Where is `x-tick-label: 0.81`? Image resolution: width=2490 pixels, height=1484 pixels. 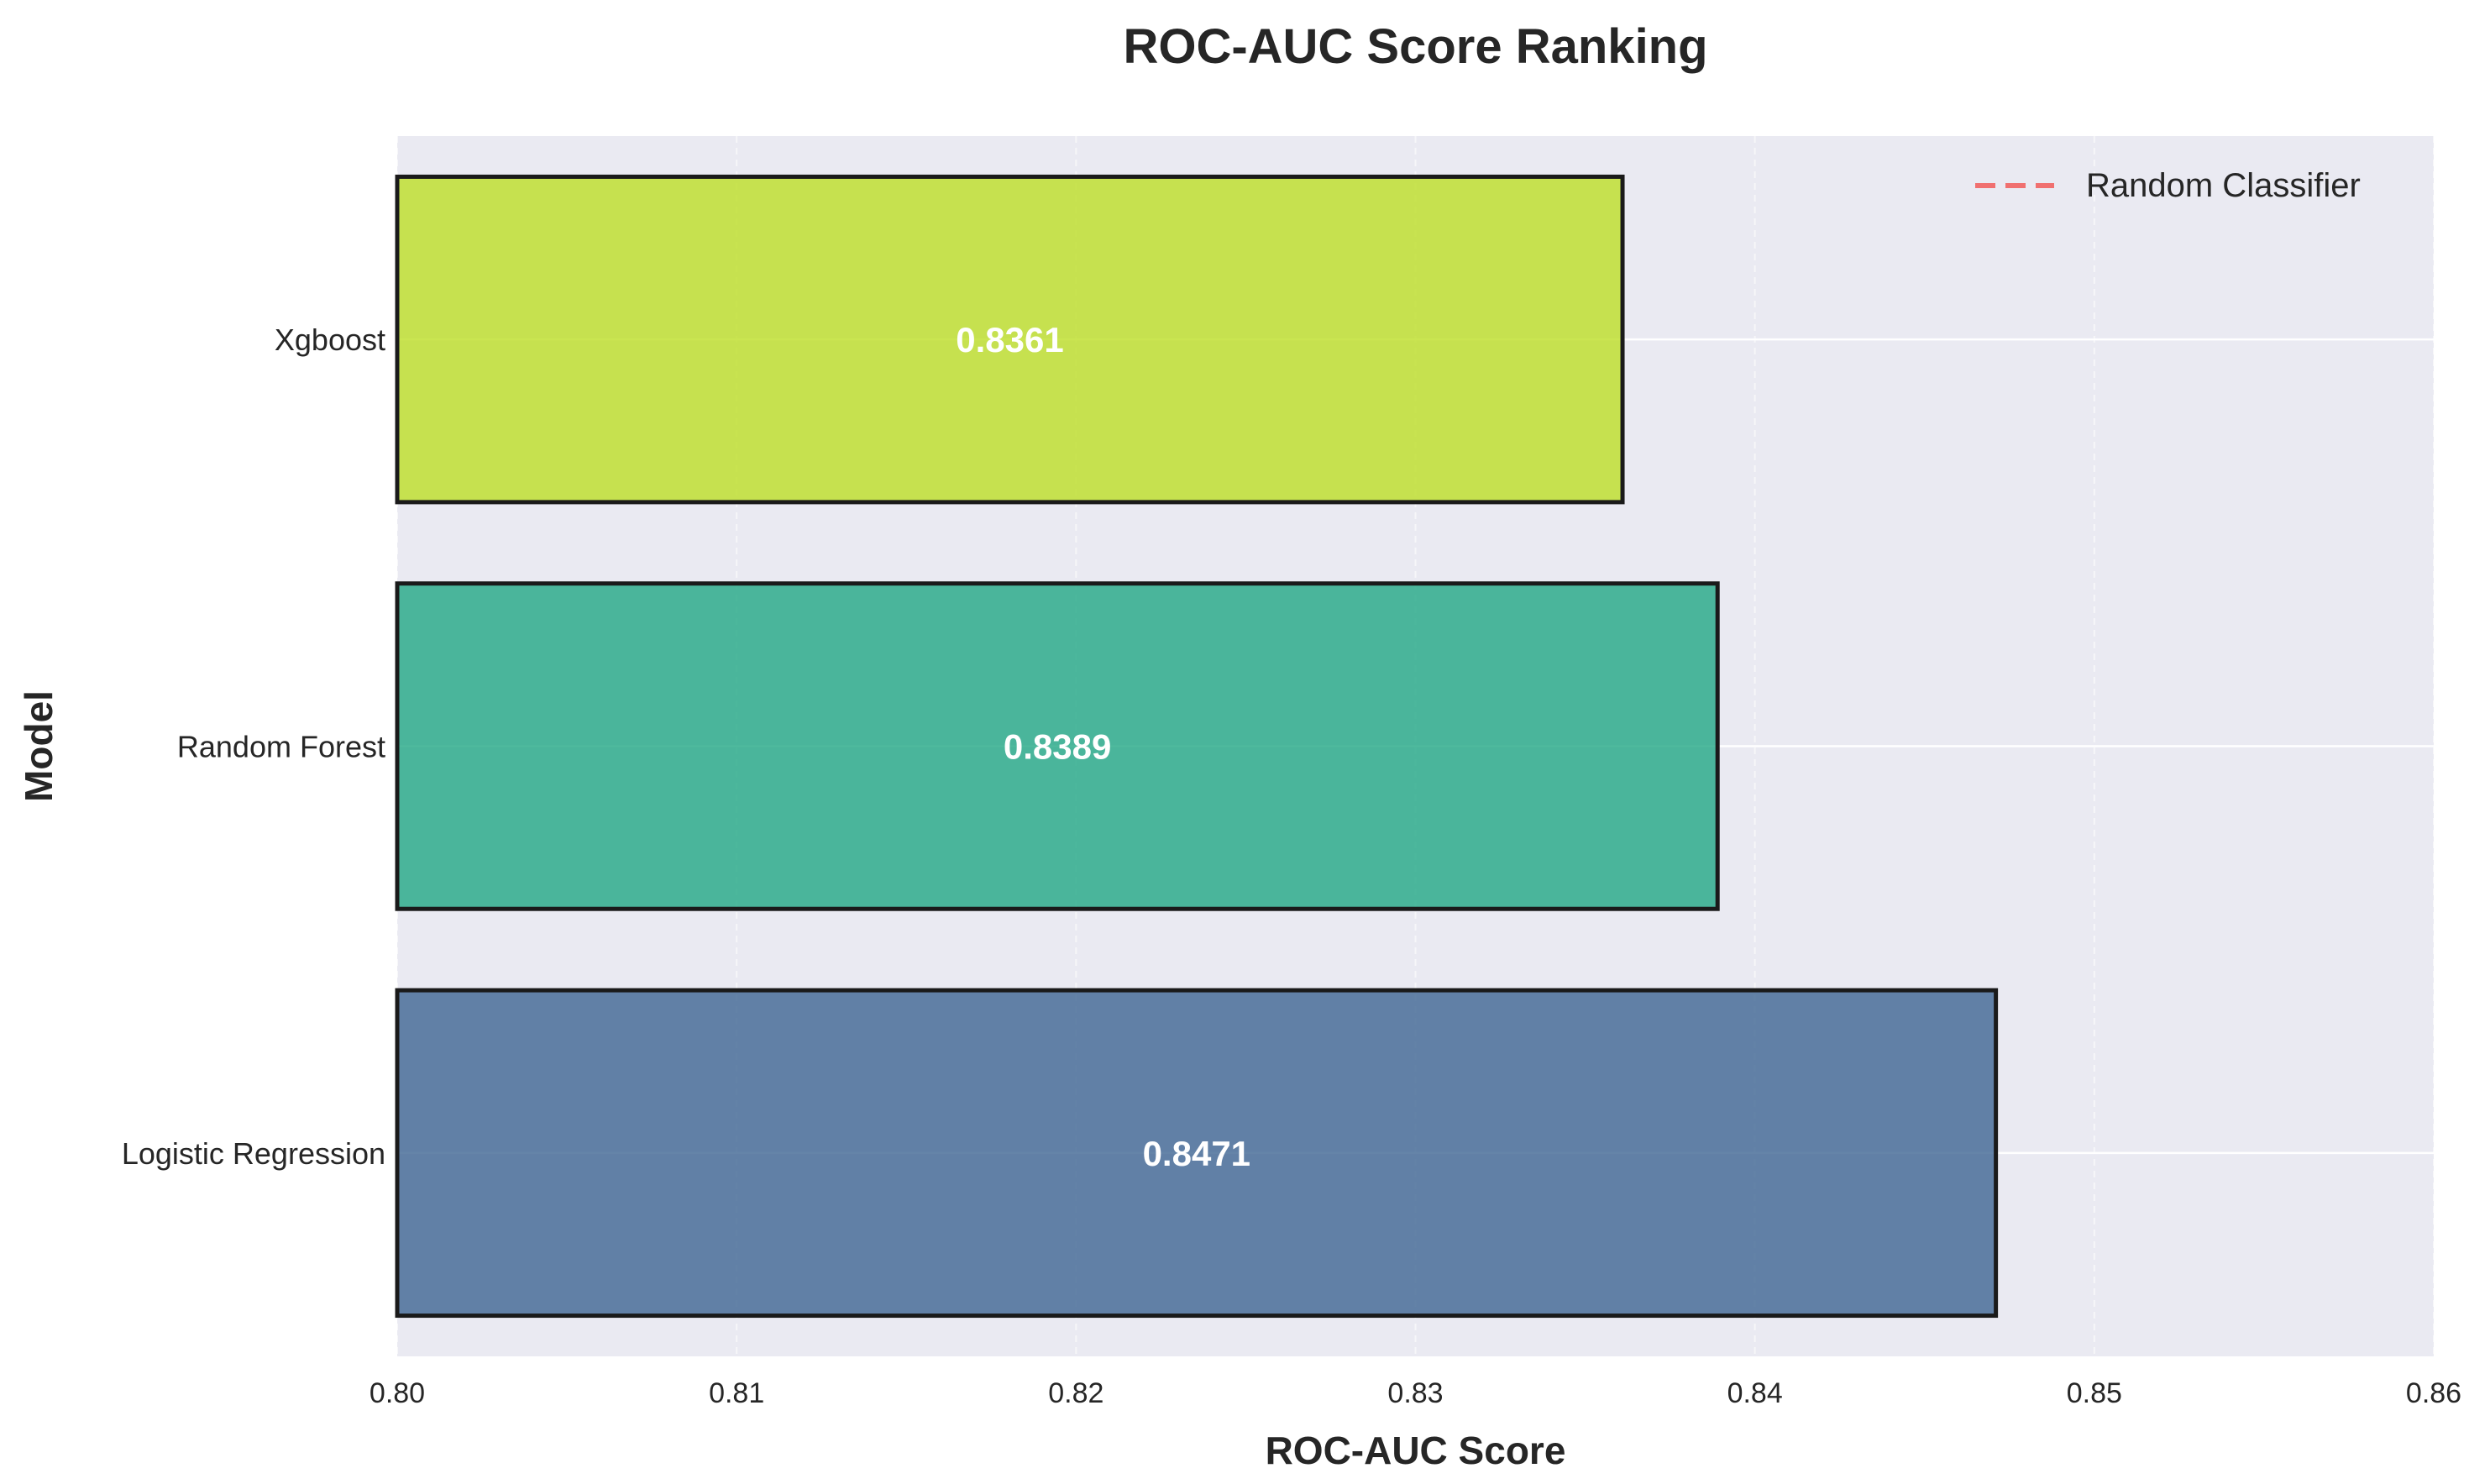
x-tick-label: 0.81 is located at coordinates (736, 1393).